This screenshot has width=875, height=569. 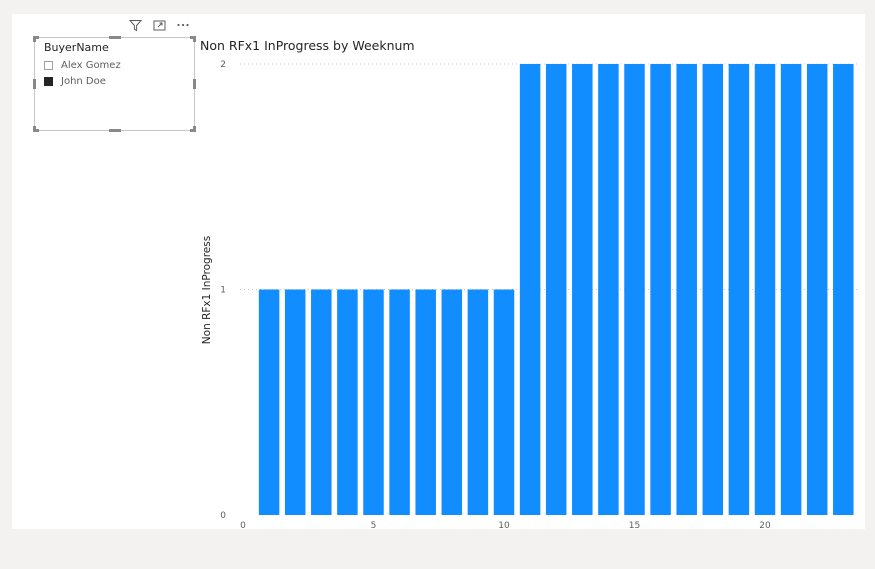 What do you see at coordinates (243, 526) in the screenshot?
I see `x-tick-label: 0` at bounding box center [243, 526].